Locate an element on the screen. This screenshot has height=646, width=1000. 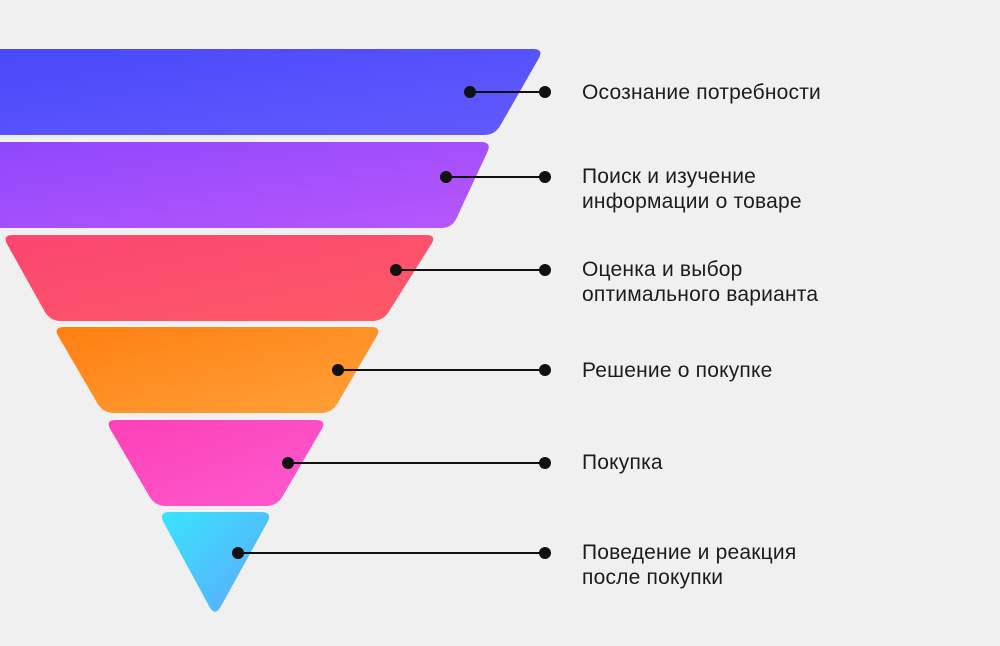
stage-label-purchase: Покупка is located at coordinates (622, 462).